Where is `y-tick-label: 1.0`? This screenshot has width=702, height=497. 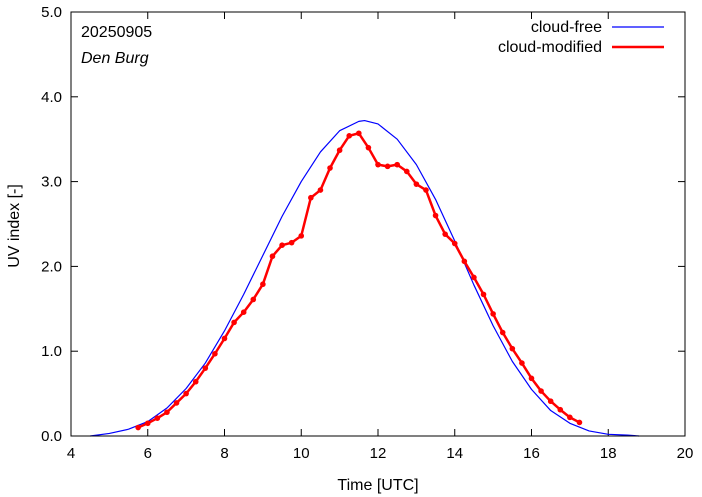 y-tick-label: 1.0 is located at coordinates (51, 351).